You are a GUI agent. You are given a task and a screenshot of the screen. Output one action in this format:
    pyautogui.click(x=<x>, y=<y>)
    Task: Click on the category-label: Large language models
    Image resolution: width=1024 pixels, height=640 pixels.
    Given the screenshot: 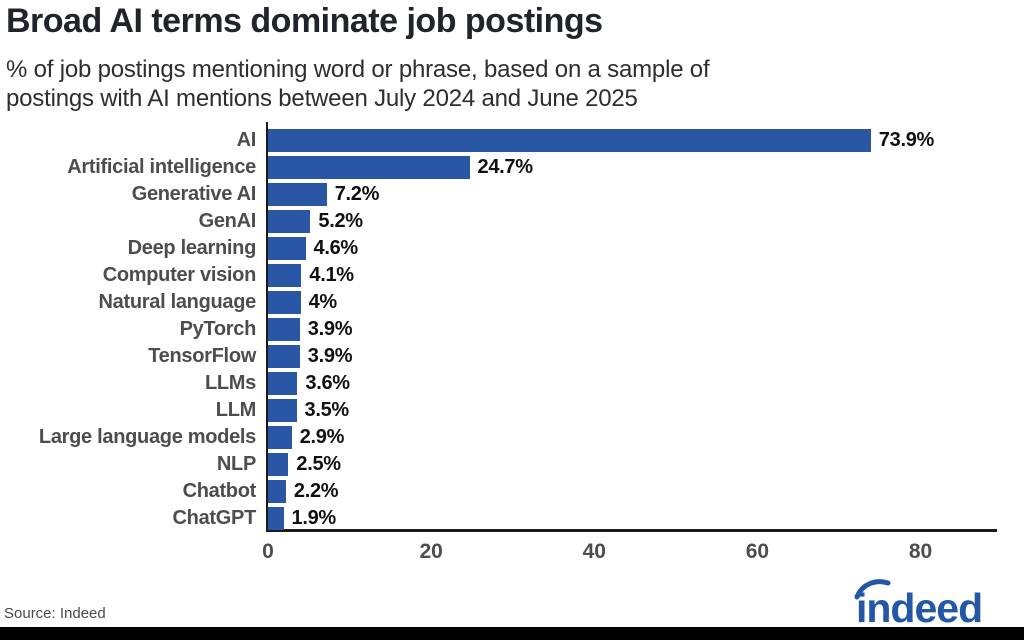 What is the action you would take?
    pyautogui.click(x=147, y=437)
    